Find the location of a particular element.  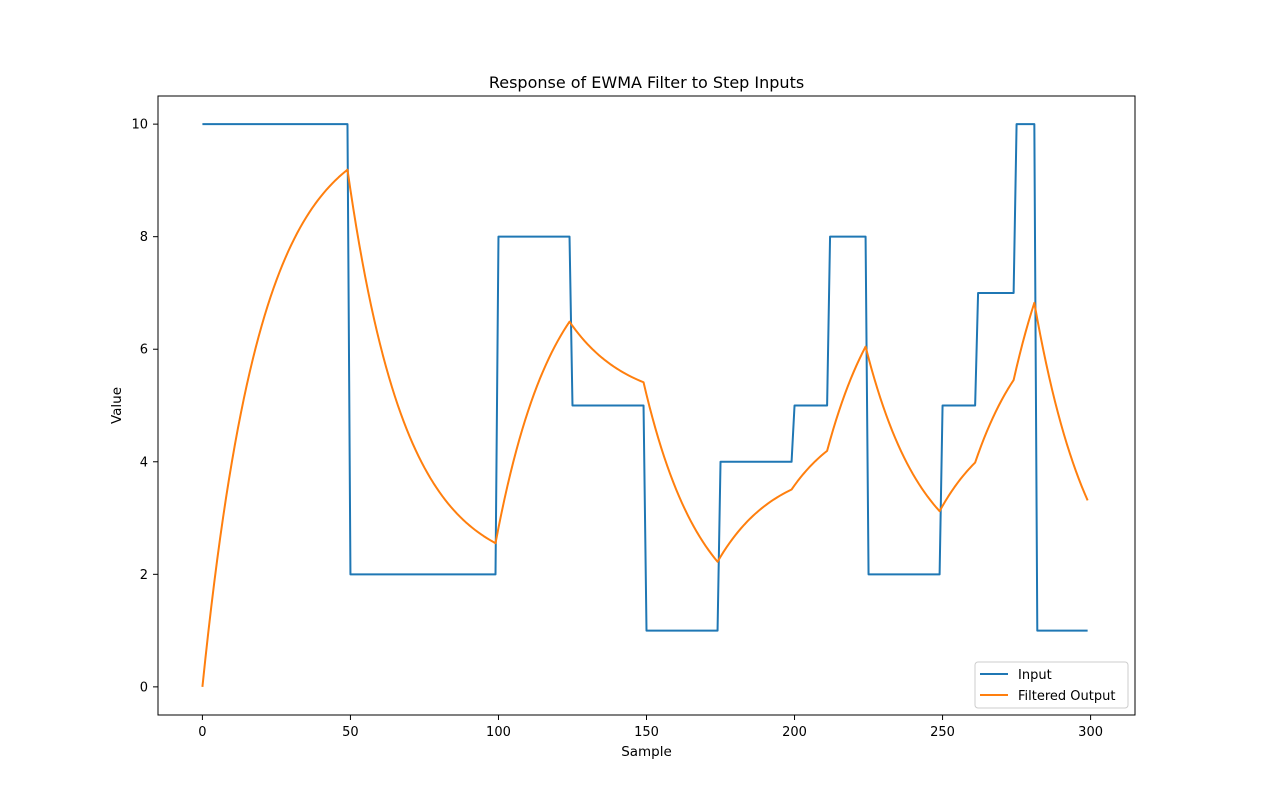

y-tick-label: 0 is located at coordinates (144, 687).